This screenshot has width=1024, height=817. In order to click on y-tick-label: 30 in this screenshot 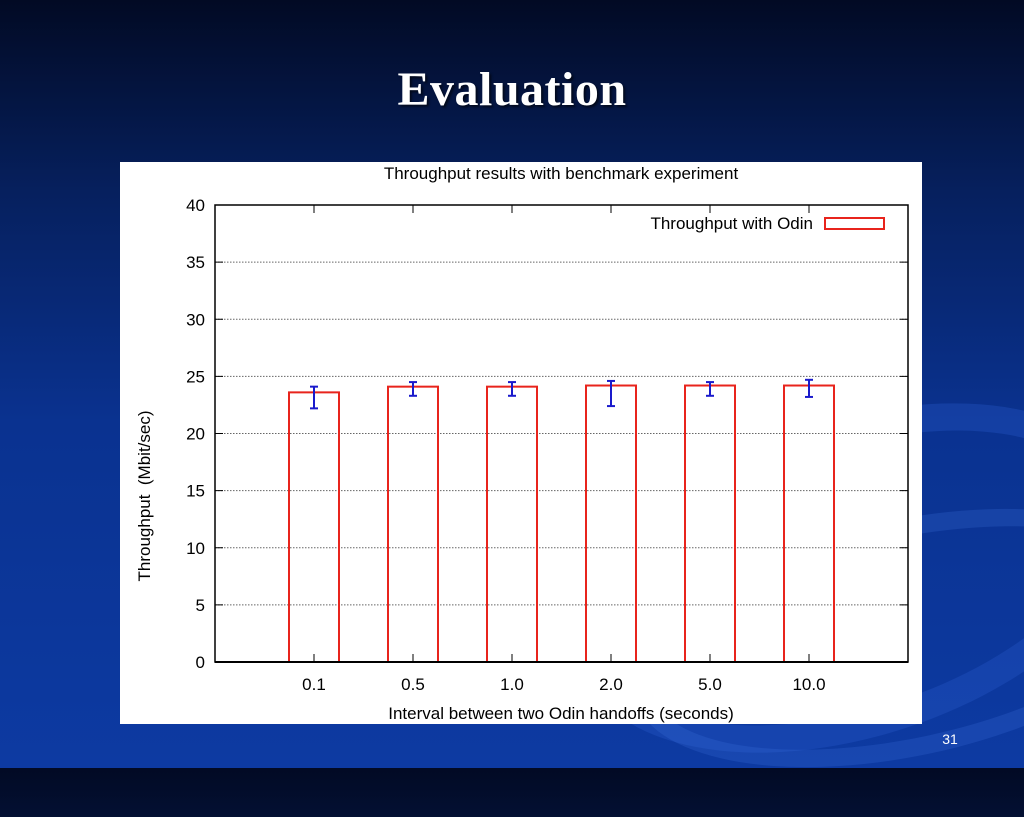, I will do `click(195, 319)`.